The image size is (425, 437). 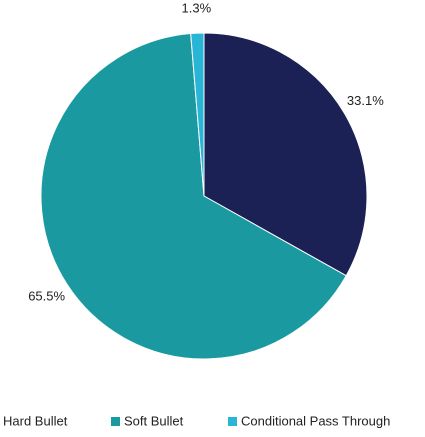 I want to click on data-label: 33.1%, so click(x=365, y=100).